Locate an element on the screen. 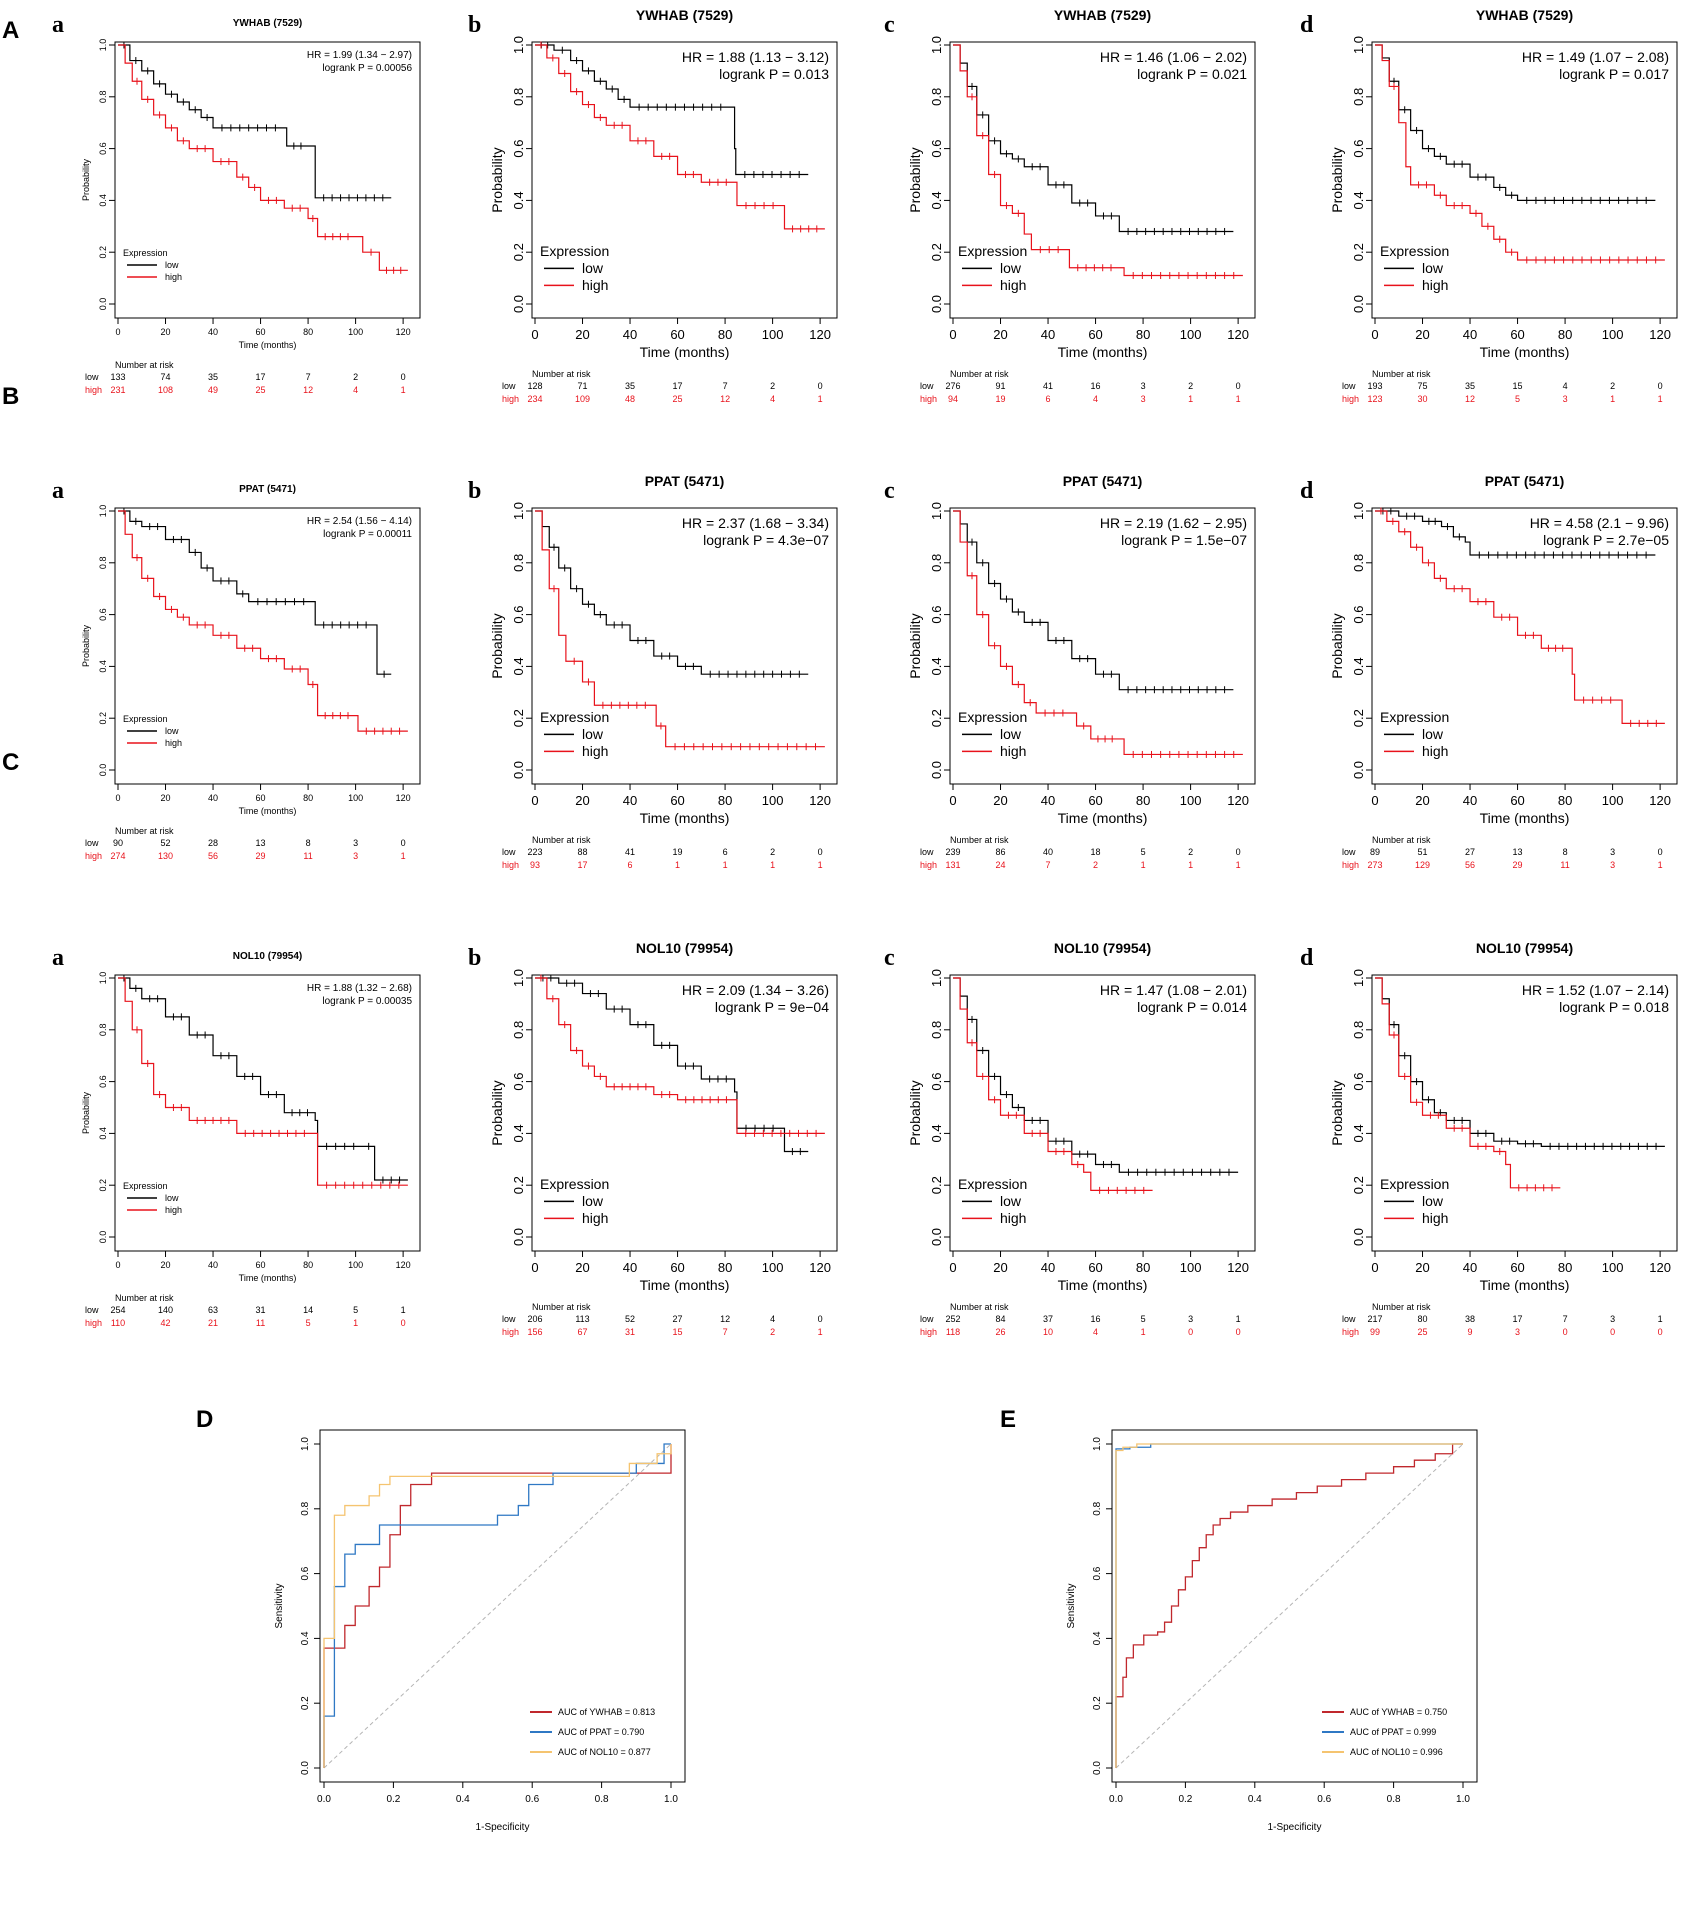  risk-value-low: 252 is located at coordinates (952, 1319).